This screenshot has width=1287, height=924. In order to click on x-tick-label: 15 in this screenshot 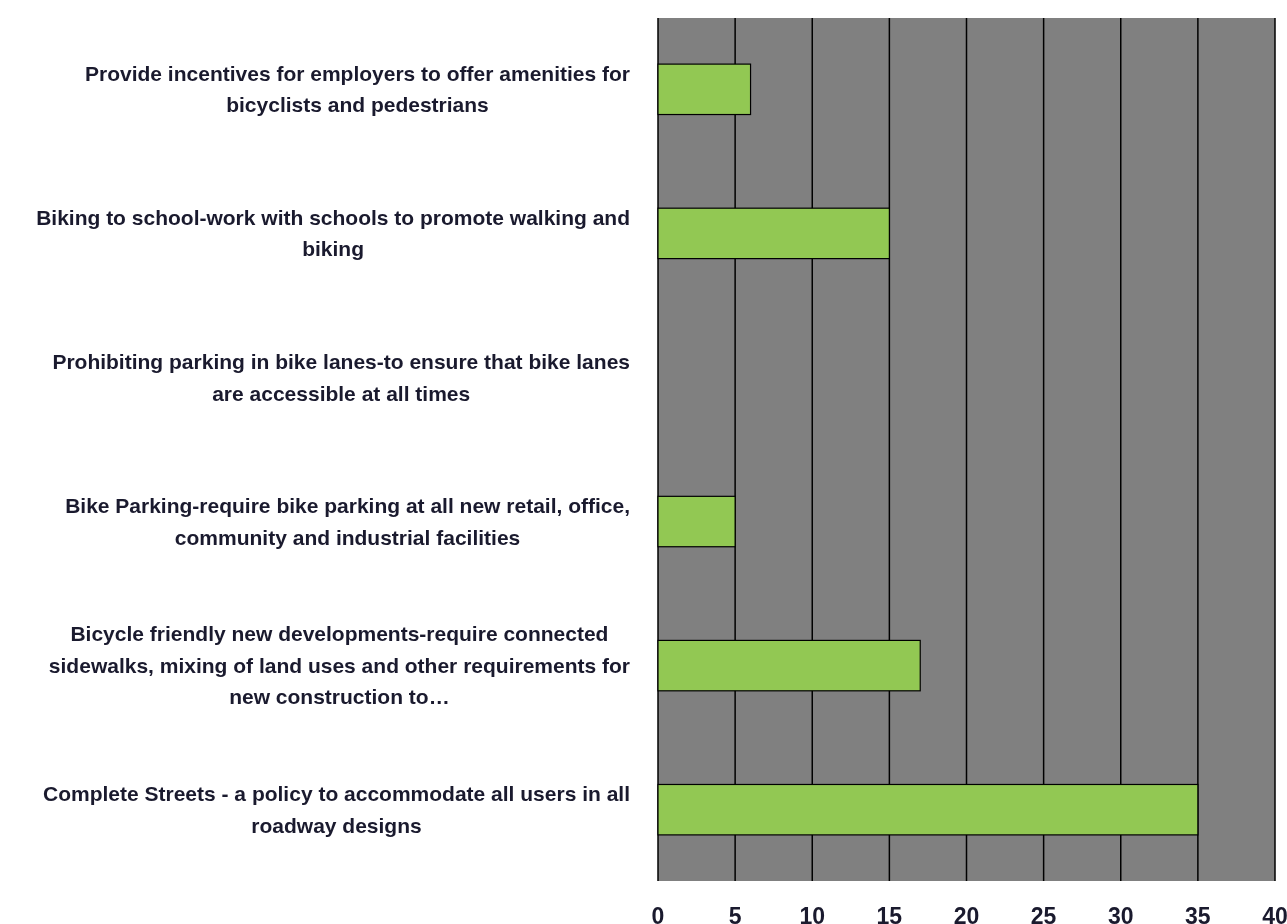, I will do `click(889, 913)`.